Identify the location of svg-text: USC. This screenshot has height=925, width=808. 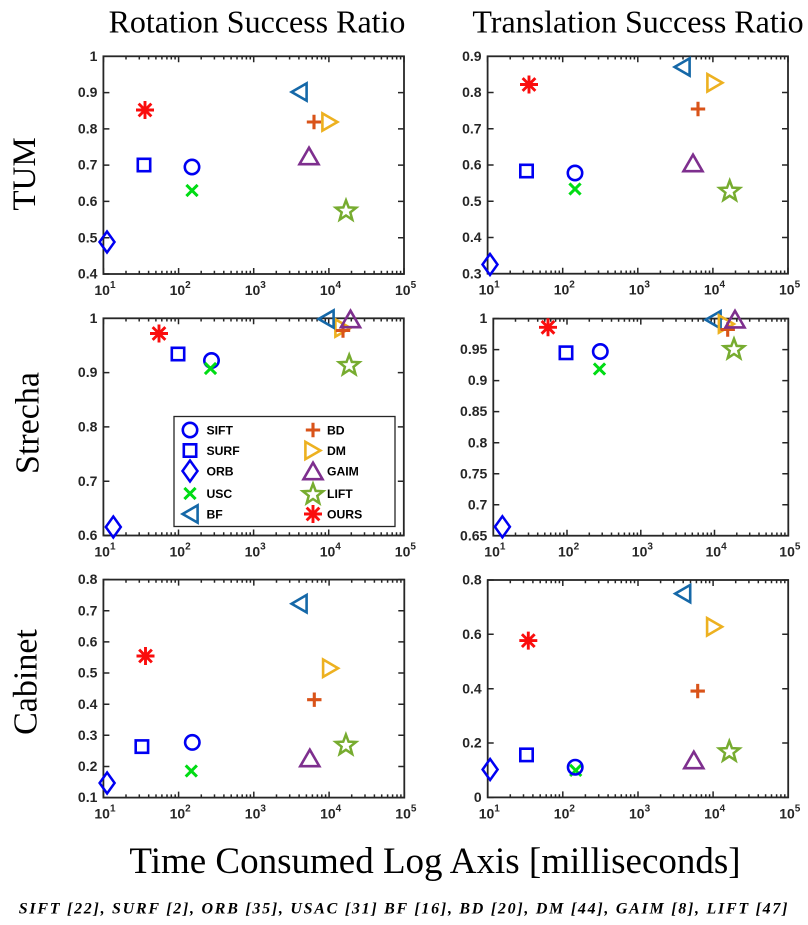
(220, 494).